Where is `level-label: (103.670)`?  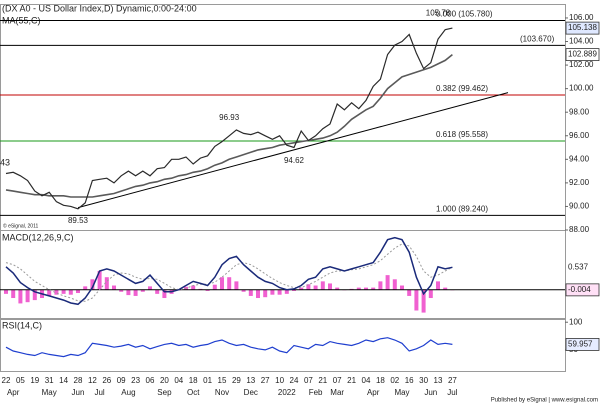 level-label: (103.670) is located at coordinates (537, 39).